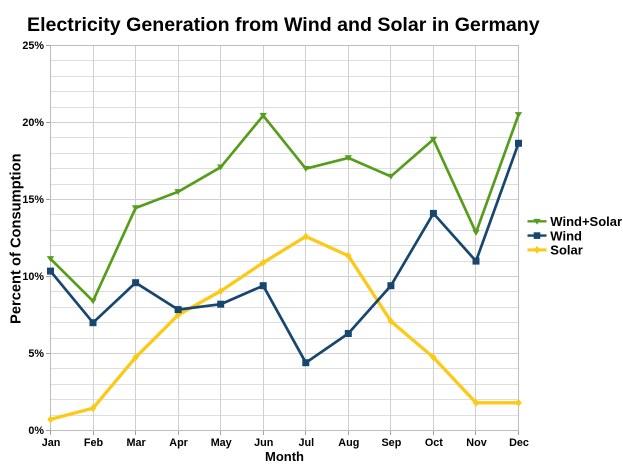  I want to click on svg-text: Wind+Solar, so click(586, 221).